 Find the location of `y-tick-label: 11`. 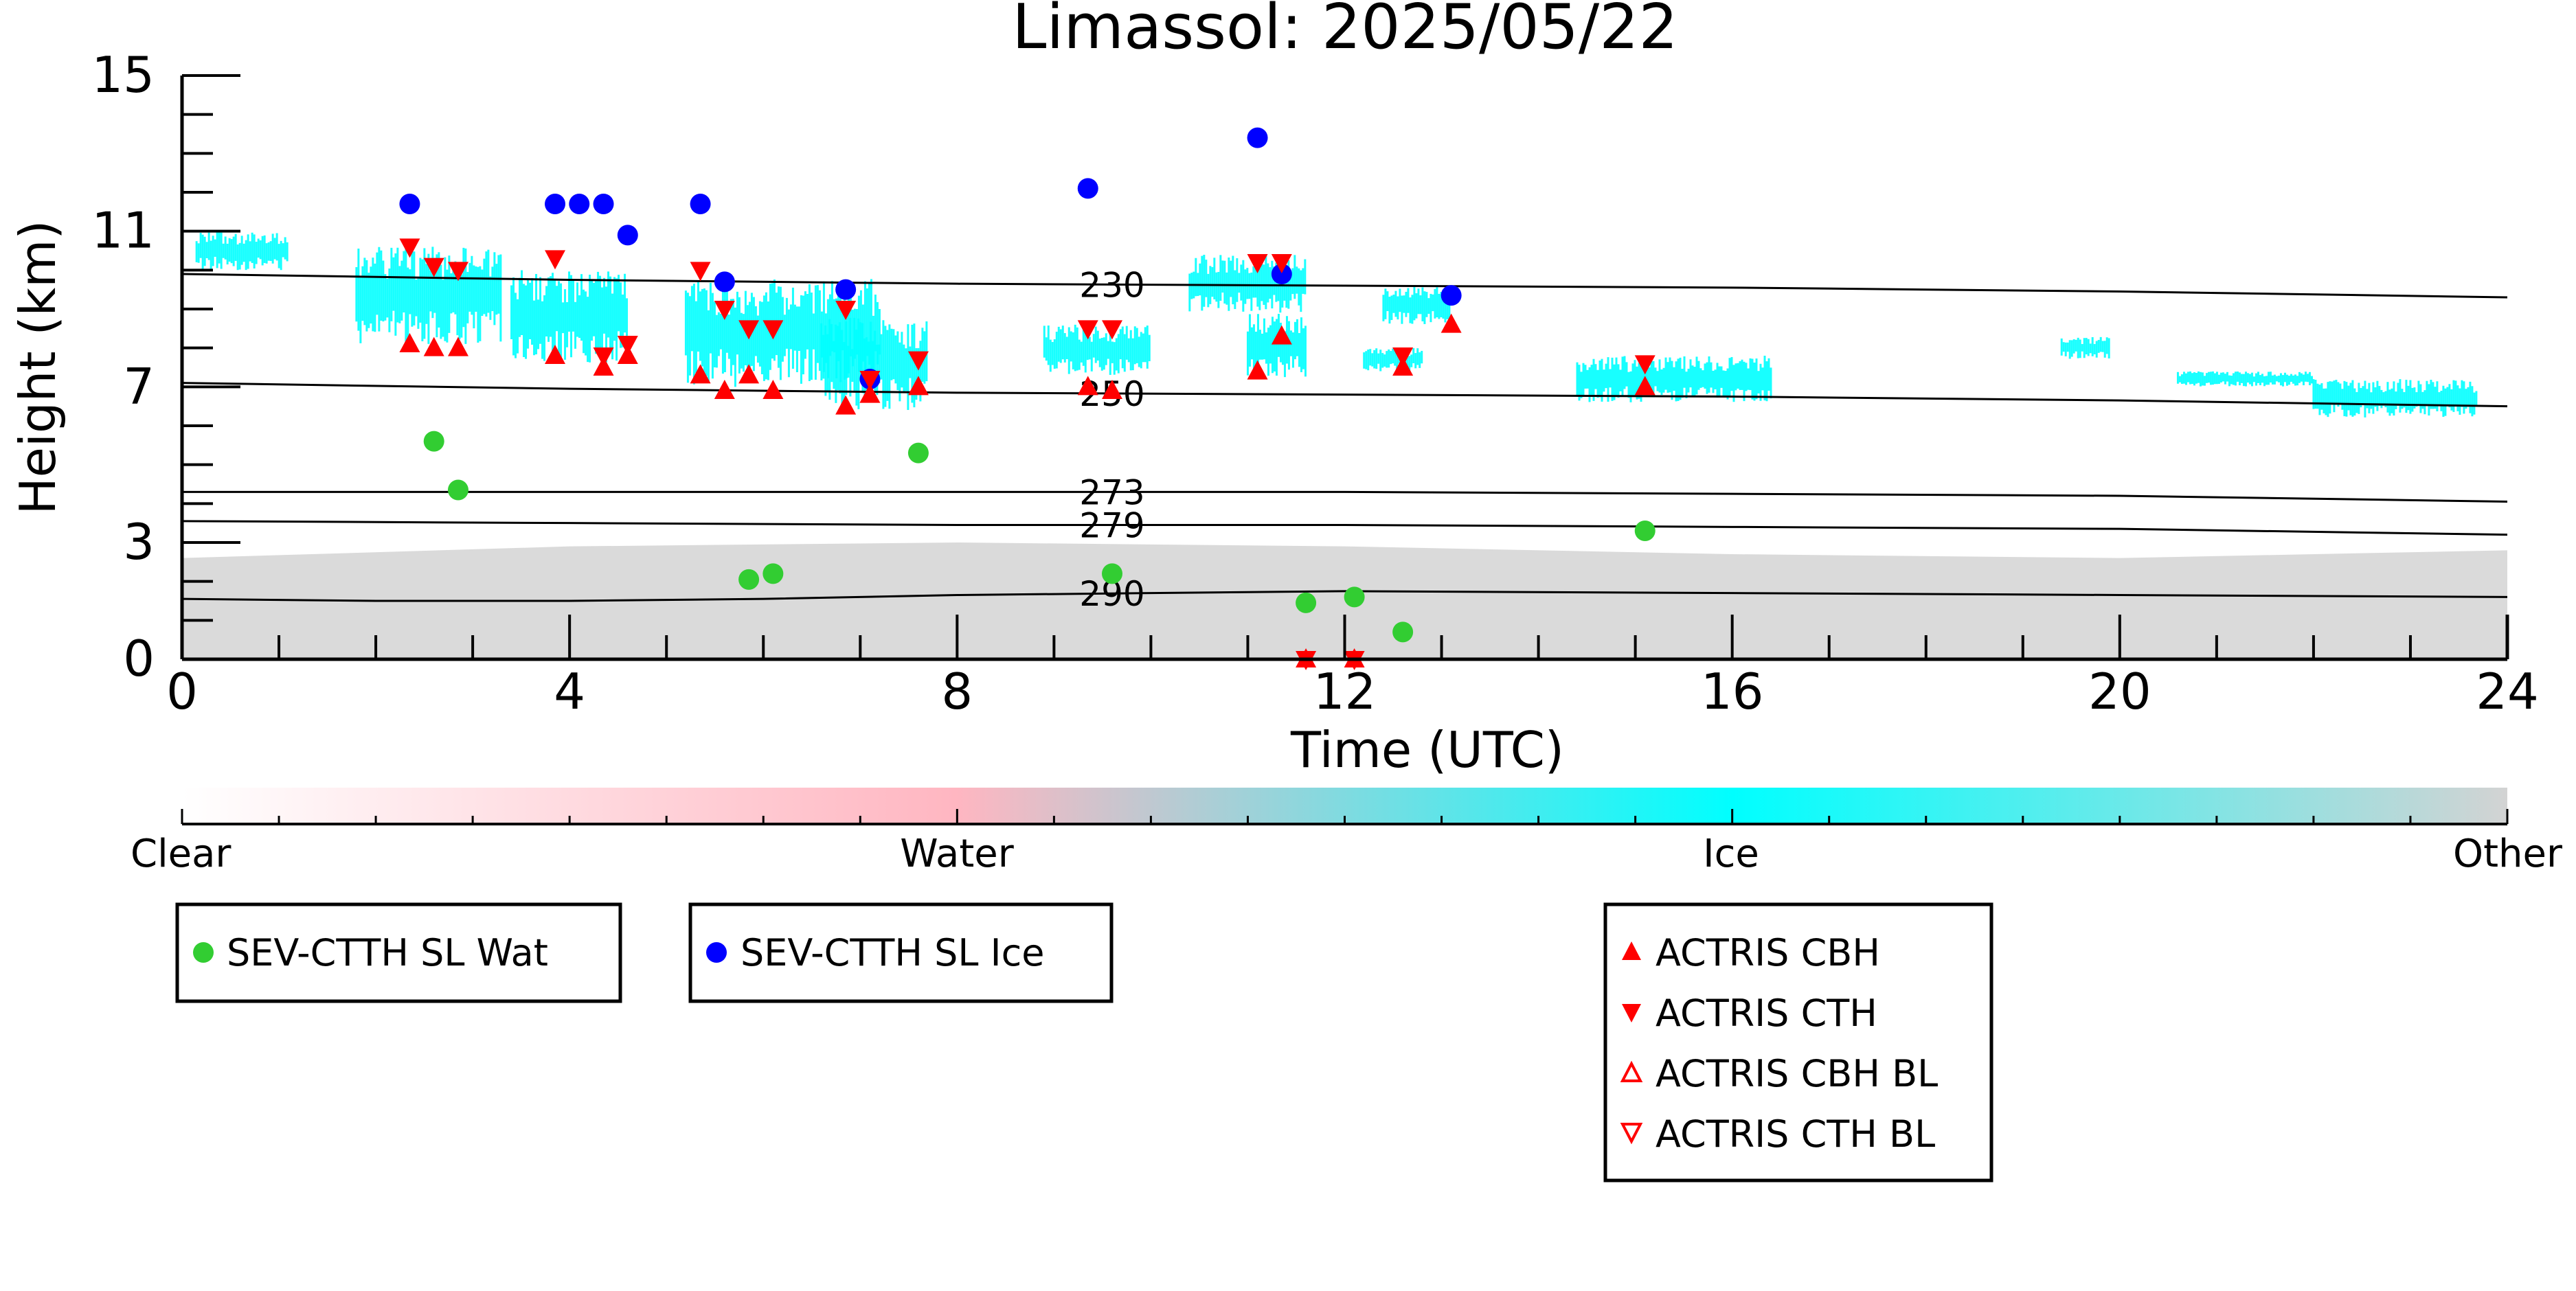

y-tick-label: 11 is located at coordinates (123, 231).